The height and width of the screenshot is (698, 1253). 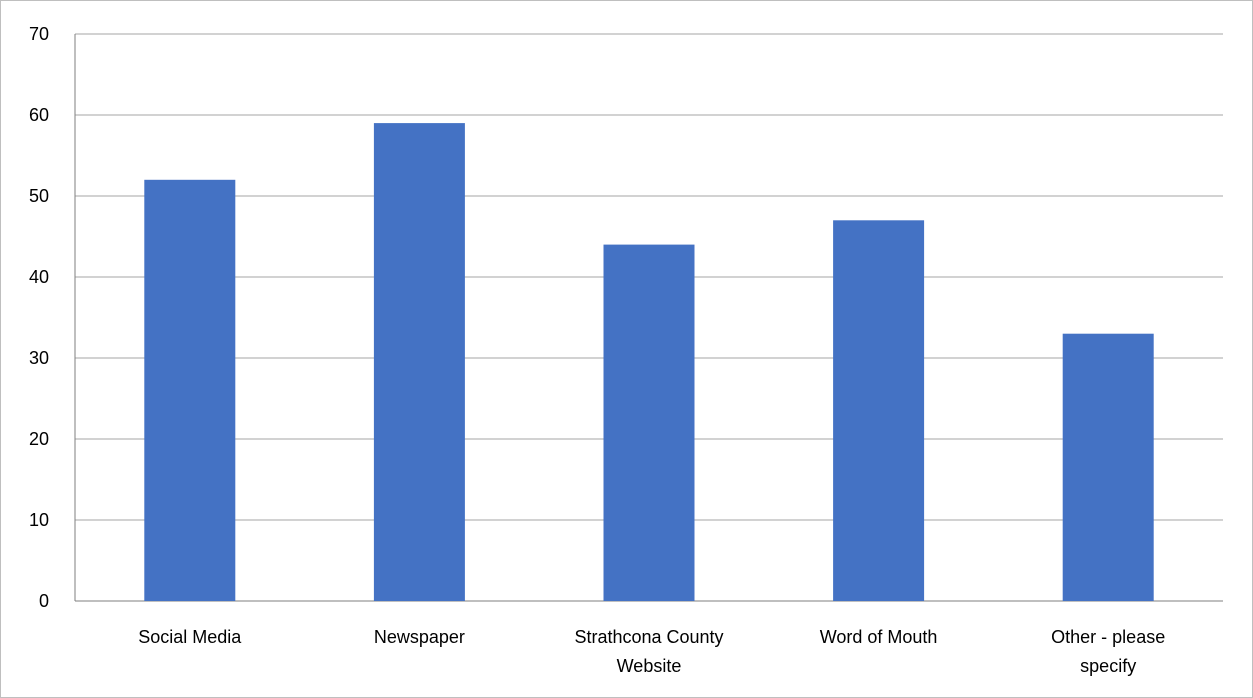 What do you see at coordinates (44, 601) in the screenshot?
I see `y-tick-label: 0` at bounding box center [44, 601].